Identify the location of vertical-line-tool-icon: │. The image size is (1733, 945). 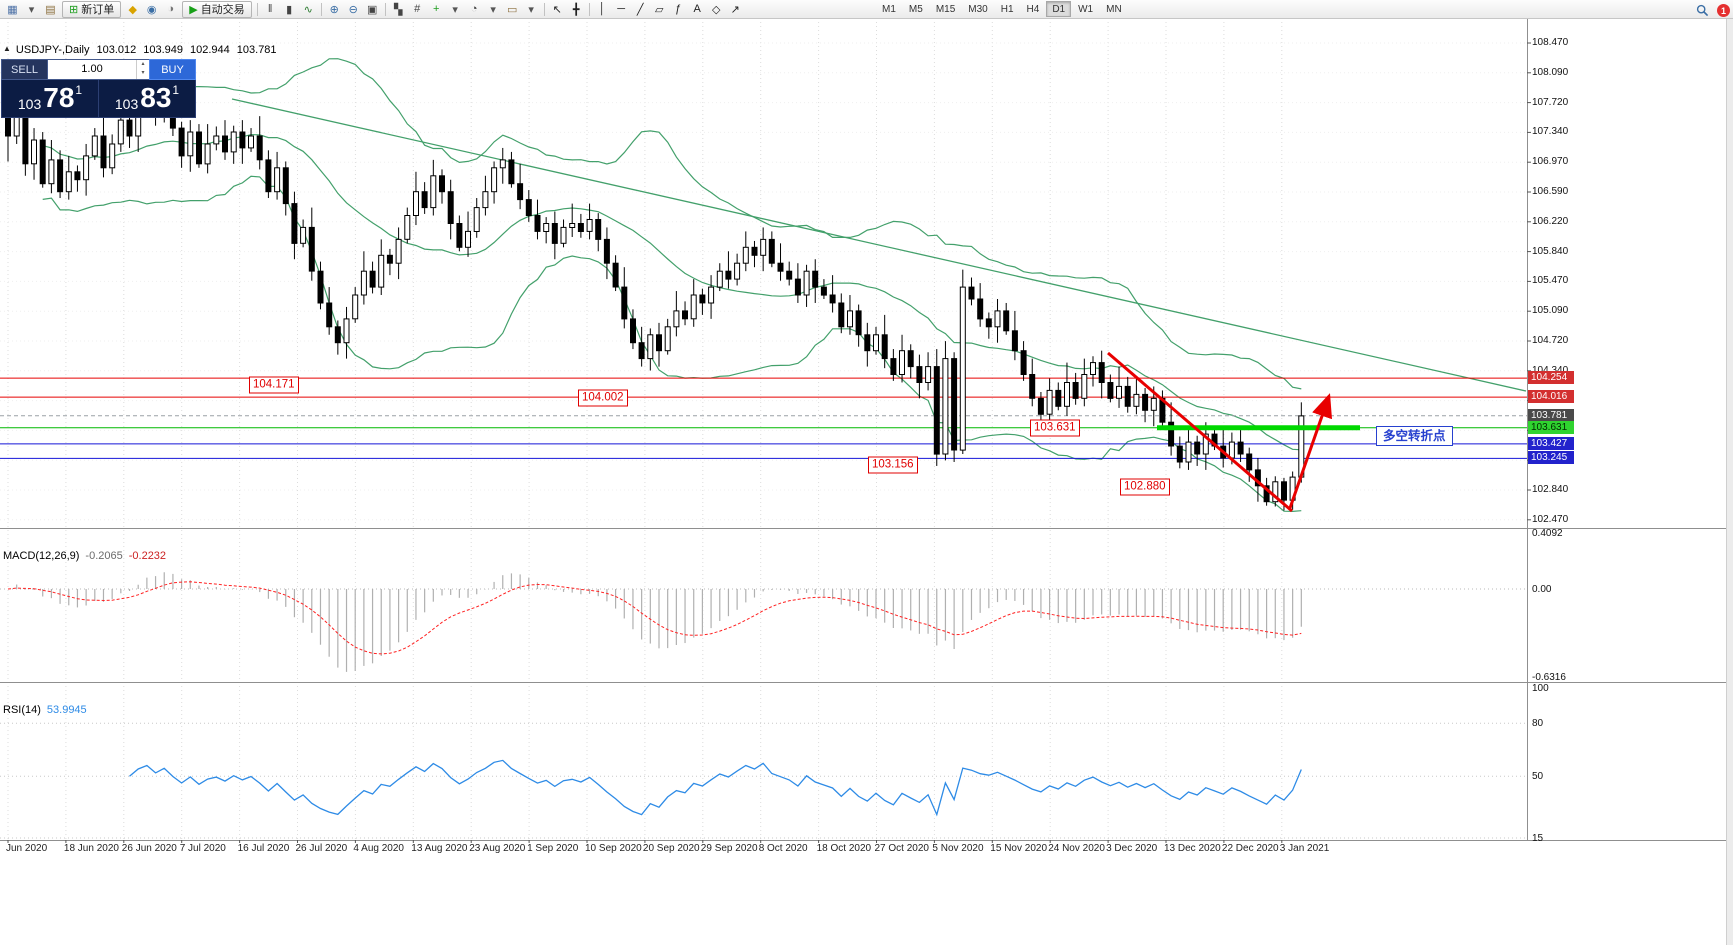
(602, 9).